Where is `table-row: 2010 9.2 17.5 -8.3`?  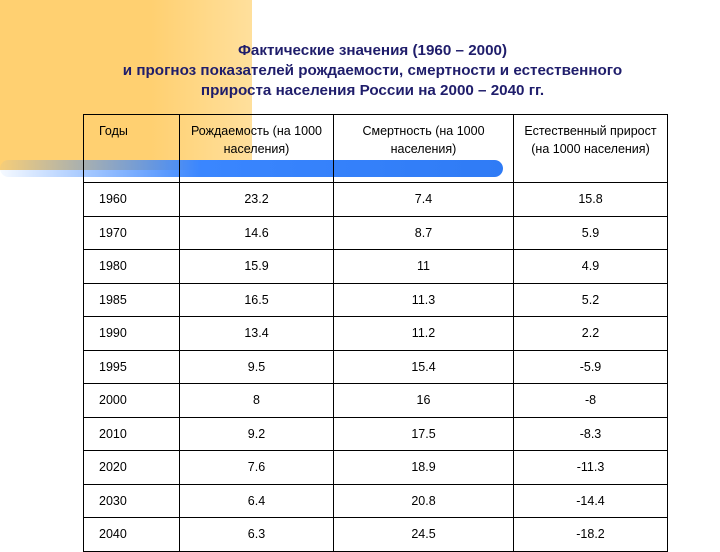 table-row: 2010 9.2 17.5 -8.3 is located at coordinates (375, 433).